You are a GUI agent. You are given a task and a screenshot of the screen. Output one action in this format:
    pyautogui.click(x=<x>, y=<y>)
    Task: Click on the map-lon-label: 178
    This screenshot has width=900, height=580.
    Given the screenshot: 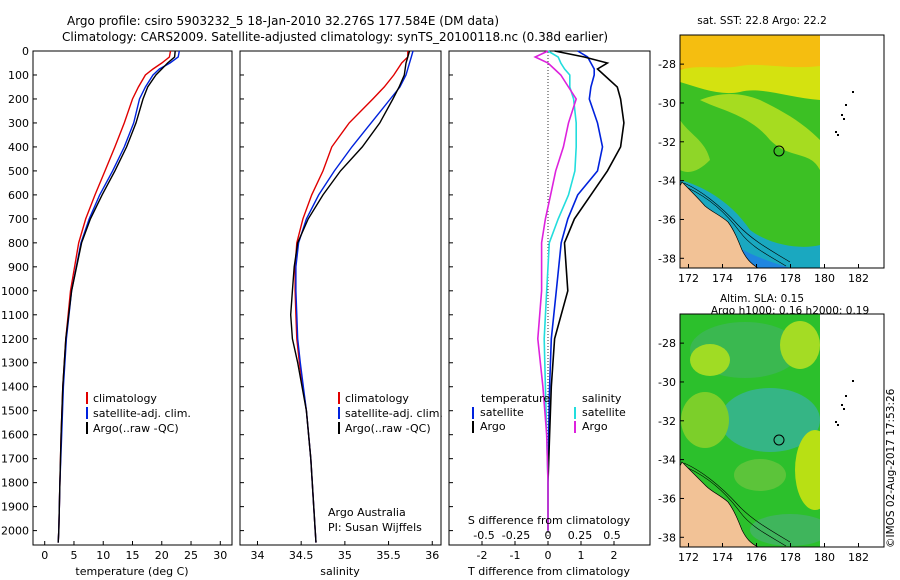 What is the action you would take?
    pyautogui.click(x=790, y=278)
    